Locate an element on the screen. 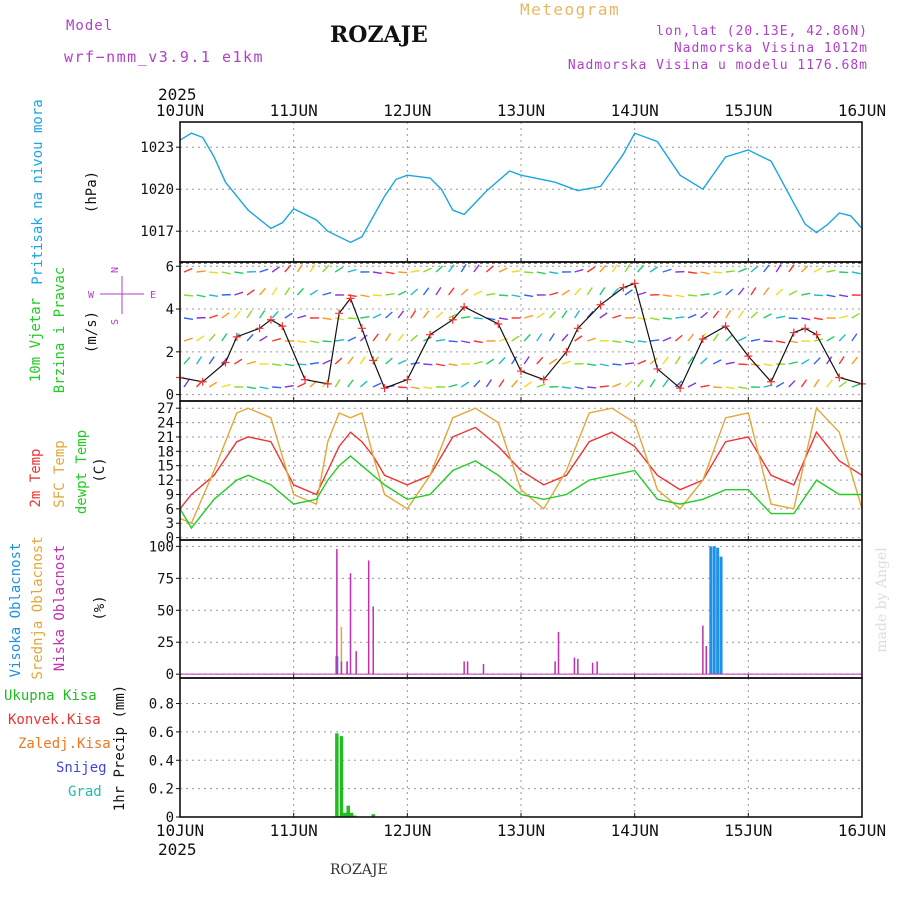  panel-clouds: 0 25 50 75 100 is located at coordinates (506, 611).